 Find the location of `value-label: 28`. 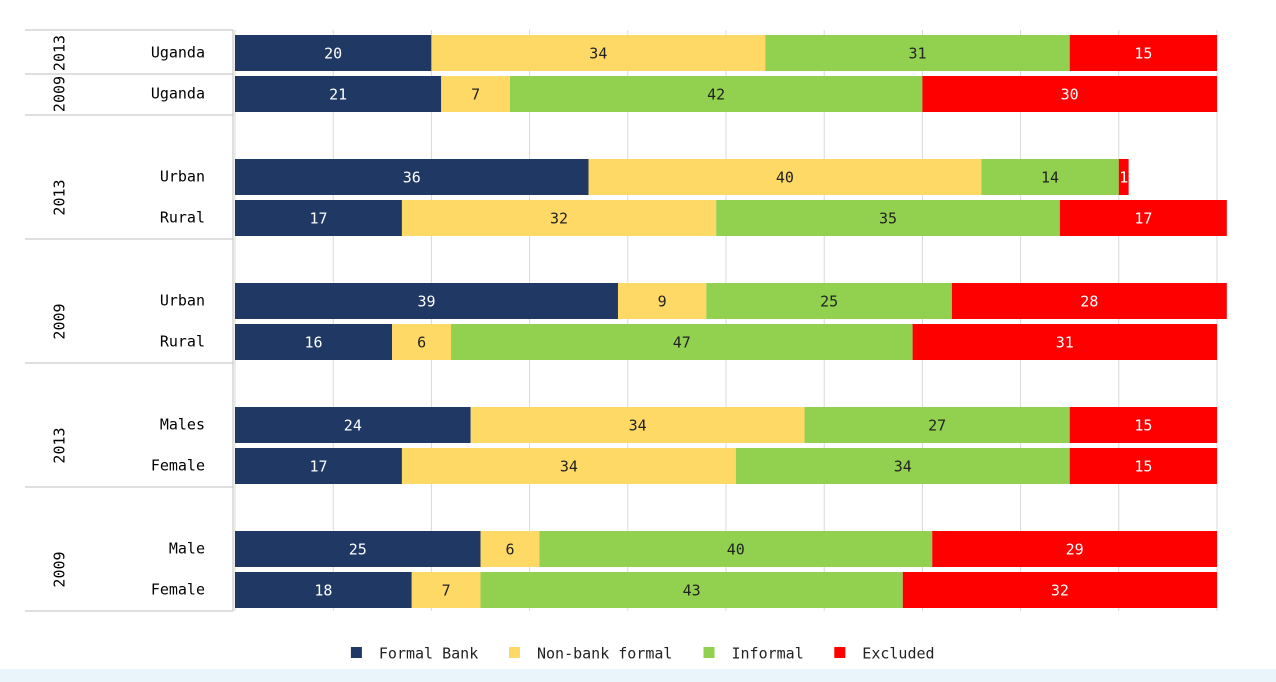

value-label: 28 is located at coordinates (1089, 302).